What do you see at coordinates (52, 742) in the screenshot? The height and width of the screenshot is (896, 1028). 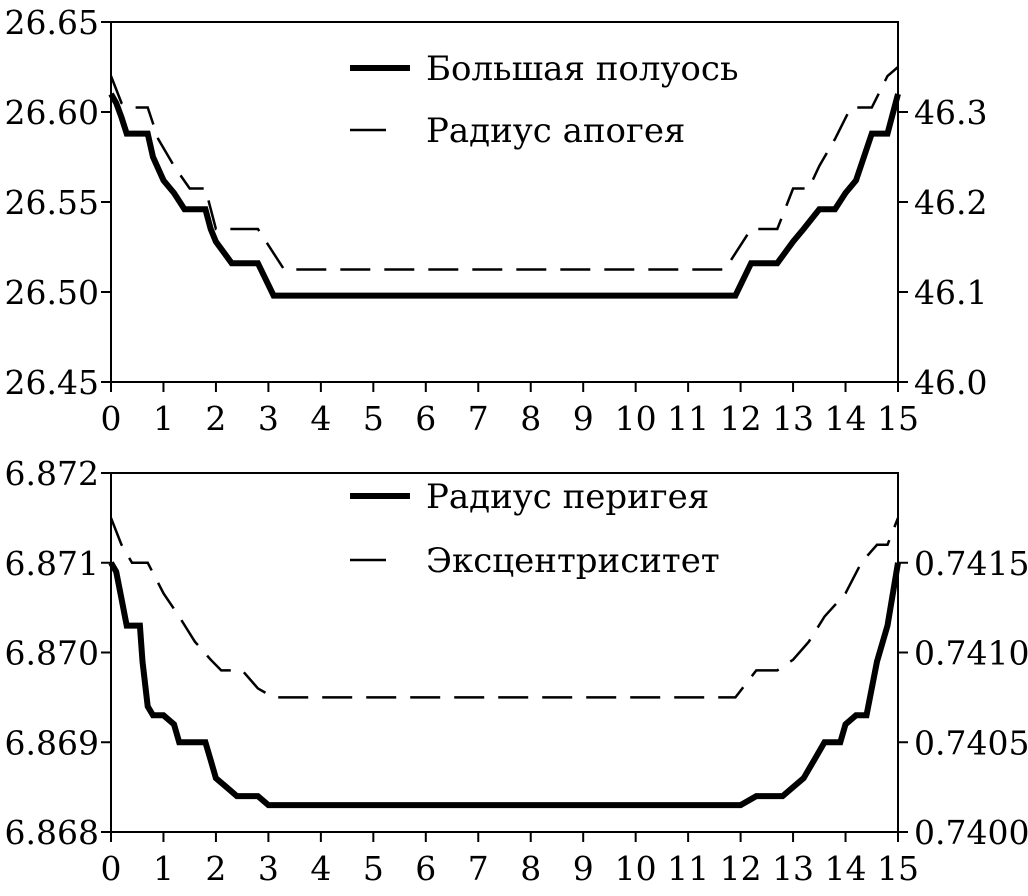 I see `left-y-tick-label: 6.869` at bounding box center [52, 742].